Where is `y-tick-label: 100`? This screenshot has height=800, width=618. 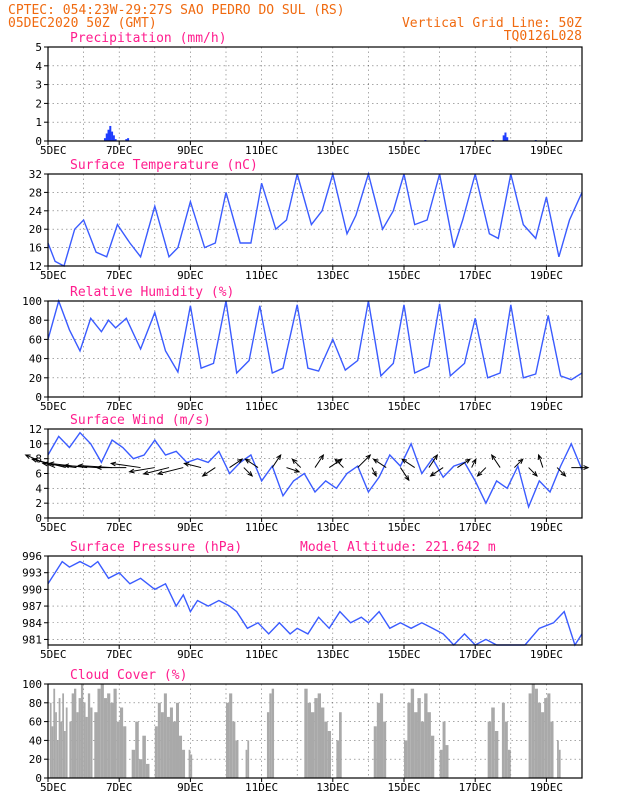
y-tick-label: 100 is located at coordinates (32, 301).